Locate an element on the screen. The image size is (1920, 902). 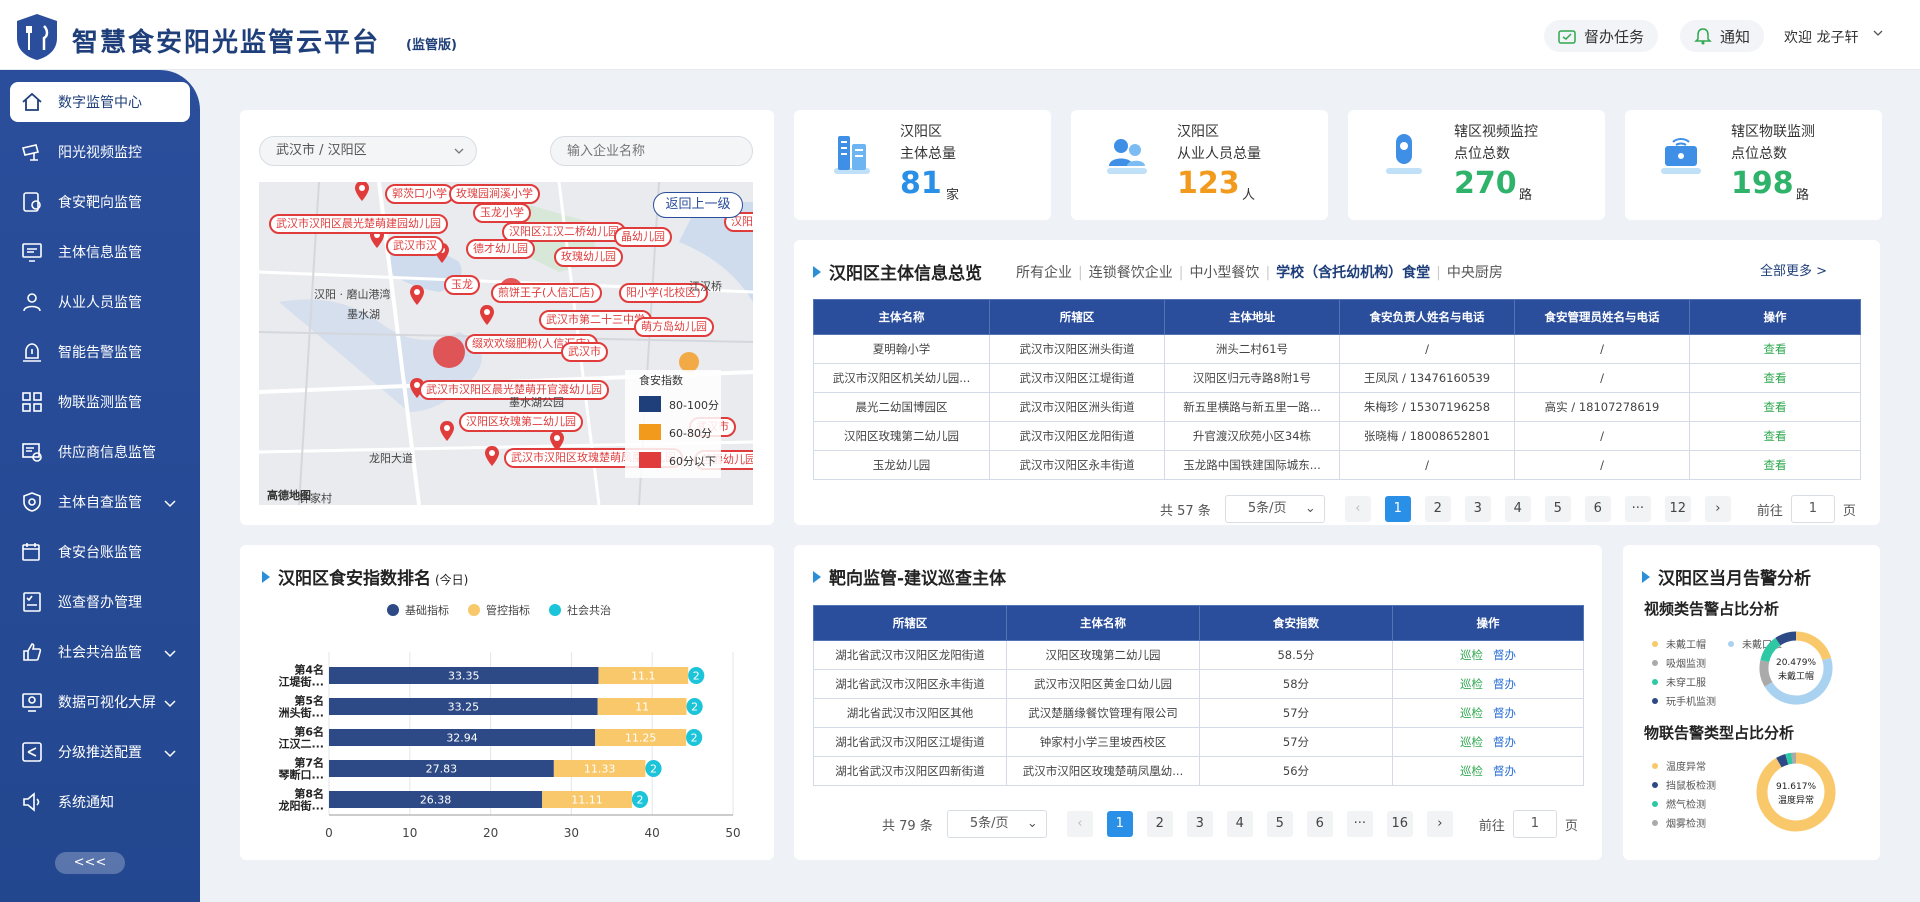
map-entity-label: 武汉市汉阳区晨光楚萌开官渡幼儿园 is located at coordinates (514, 390).